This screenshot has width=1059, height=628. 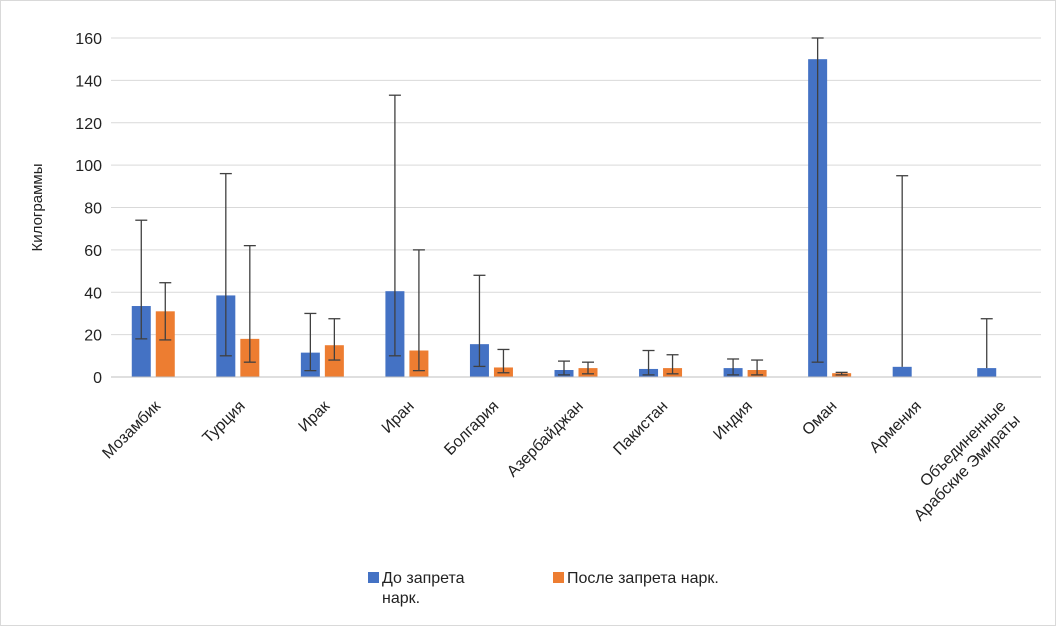 What do you see at coordinates (93, 336) in the screenshot?
I see `y-tick-label: 20` at bounding box center [93, 336].